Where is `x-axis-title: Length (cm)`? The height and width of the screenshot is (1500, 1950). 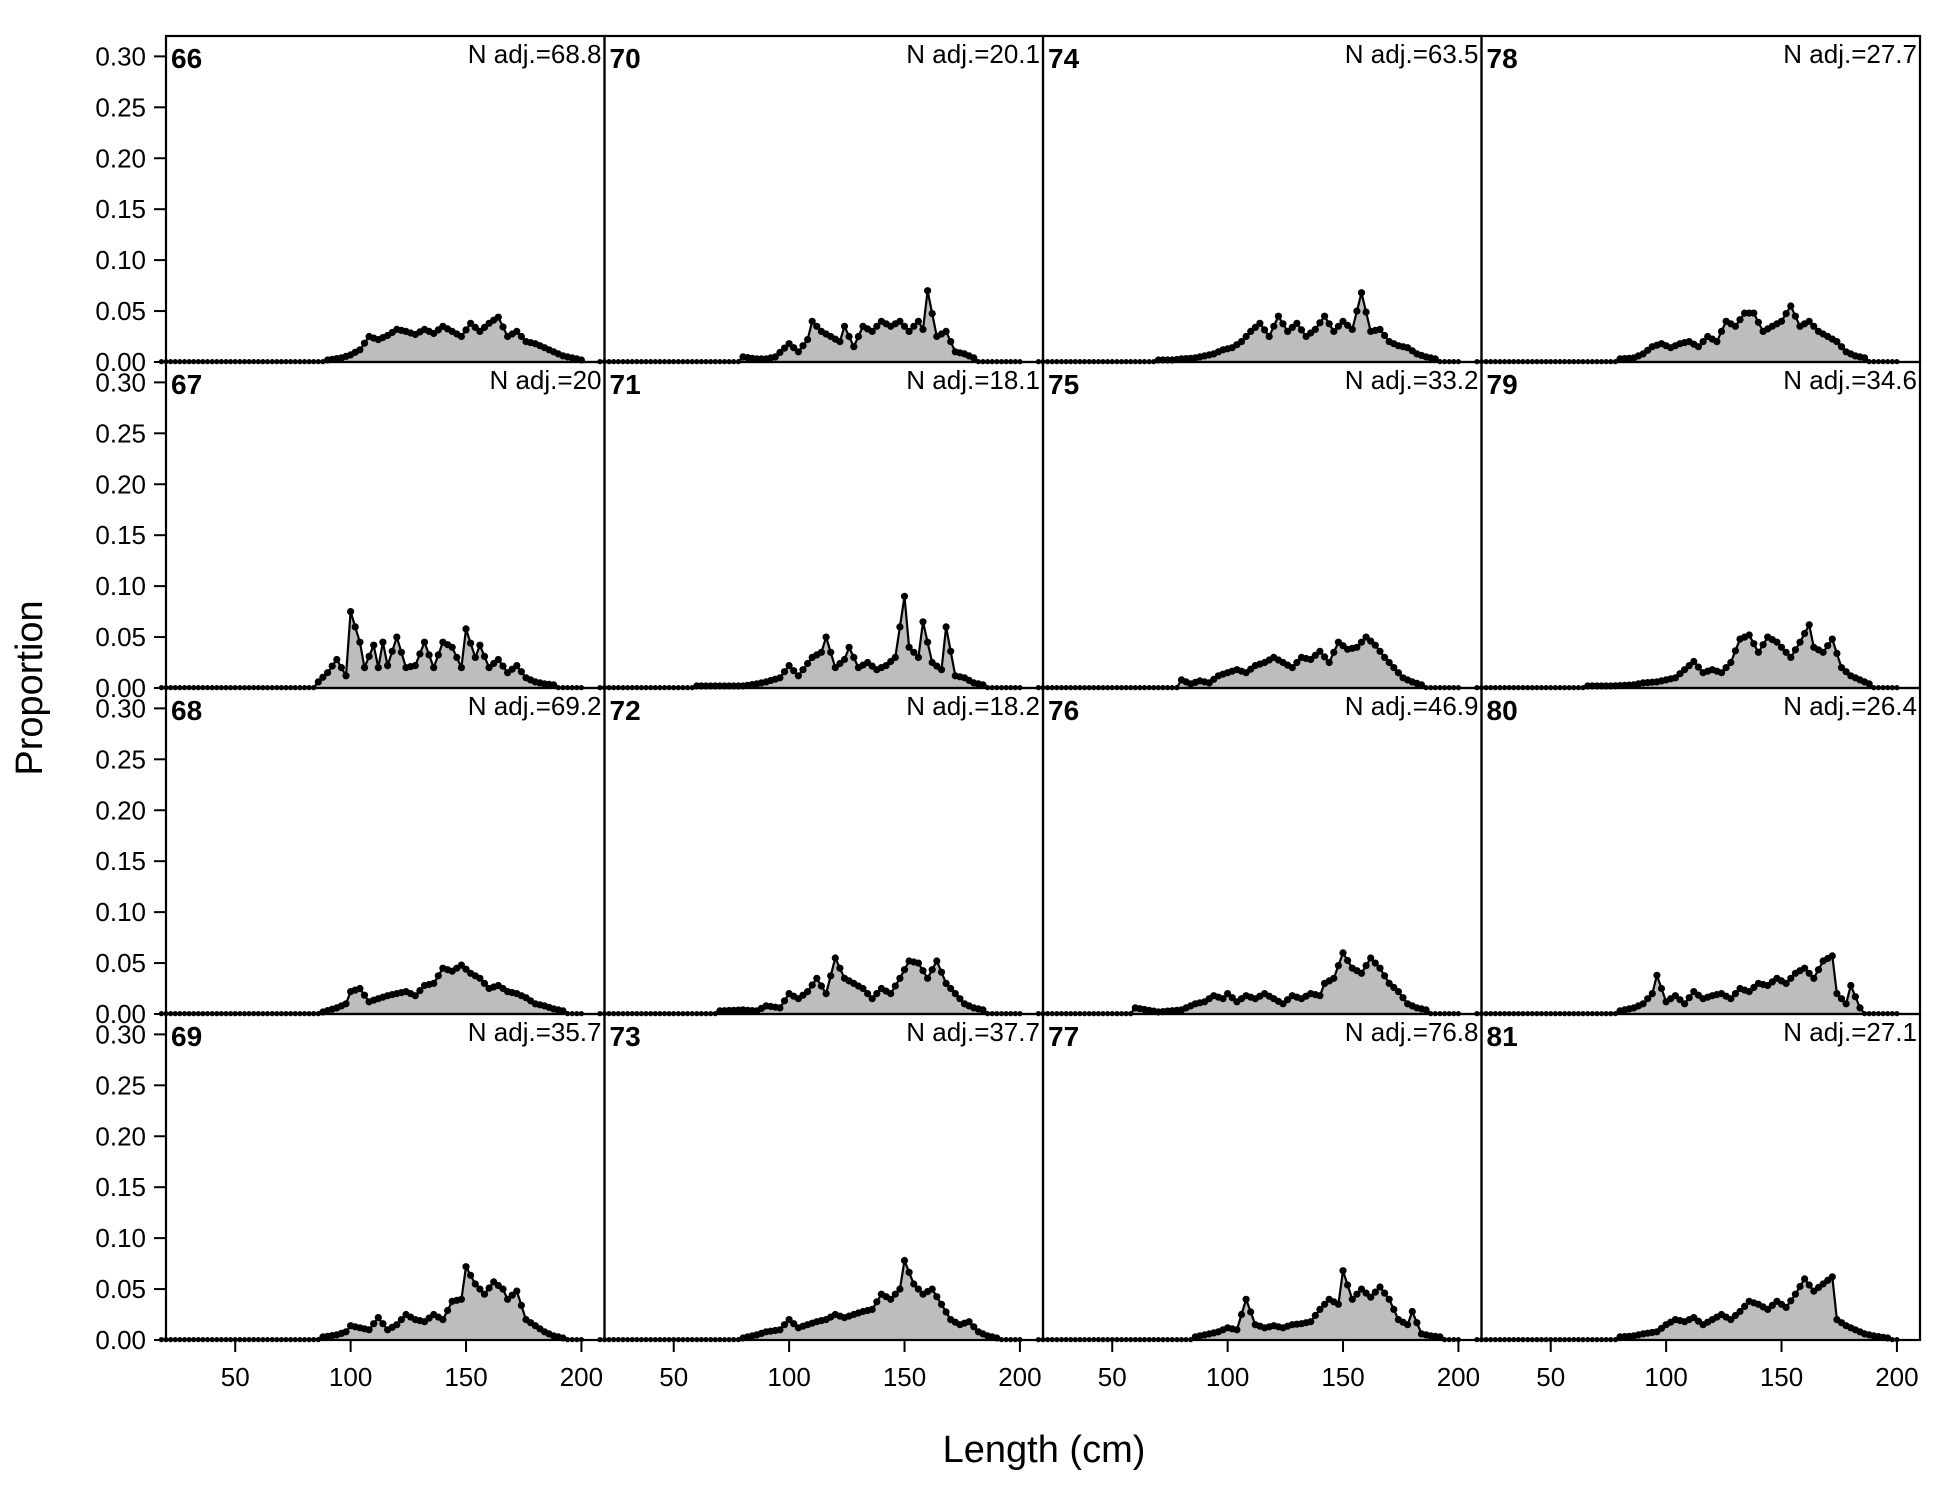
x-axis-title: Length (cm) is located at coordinates (1044, 1450).